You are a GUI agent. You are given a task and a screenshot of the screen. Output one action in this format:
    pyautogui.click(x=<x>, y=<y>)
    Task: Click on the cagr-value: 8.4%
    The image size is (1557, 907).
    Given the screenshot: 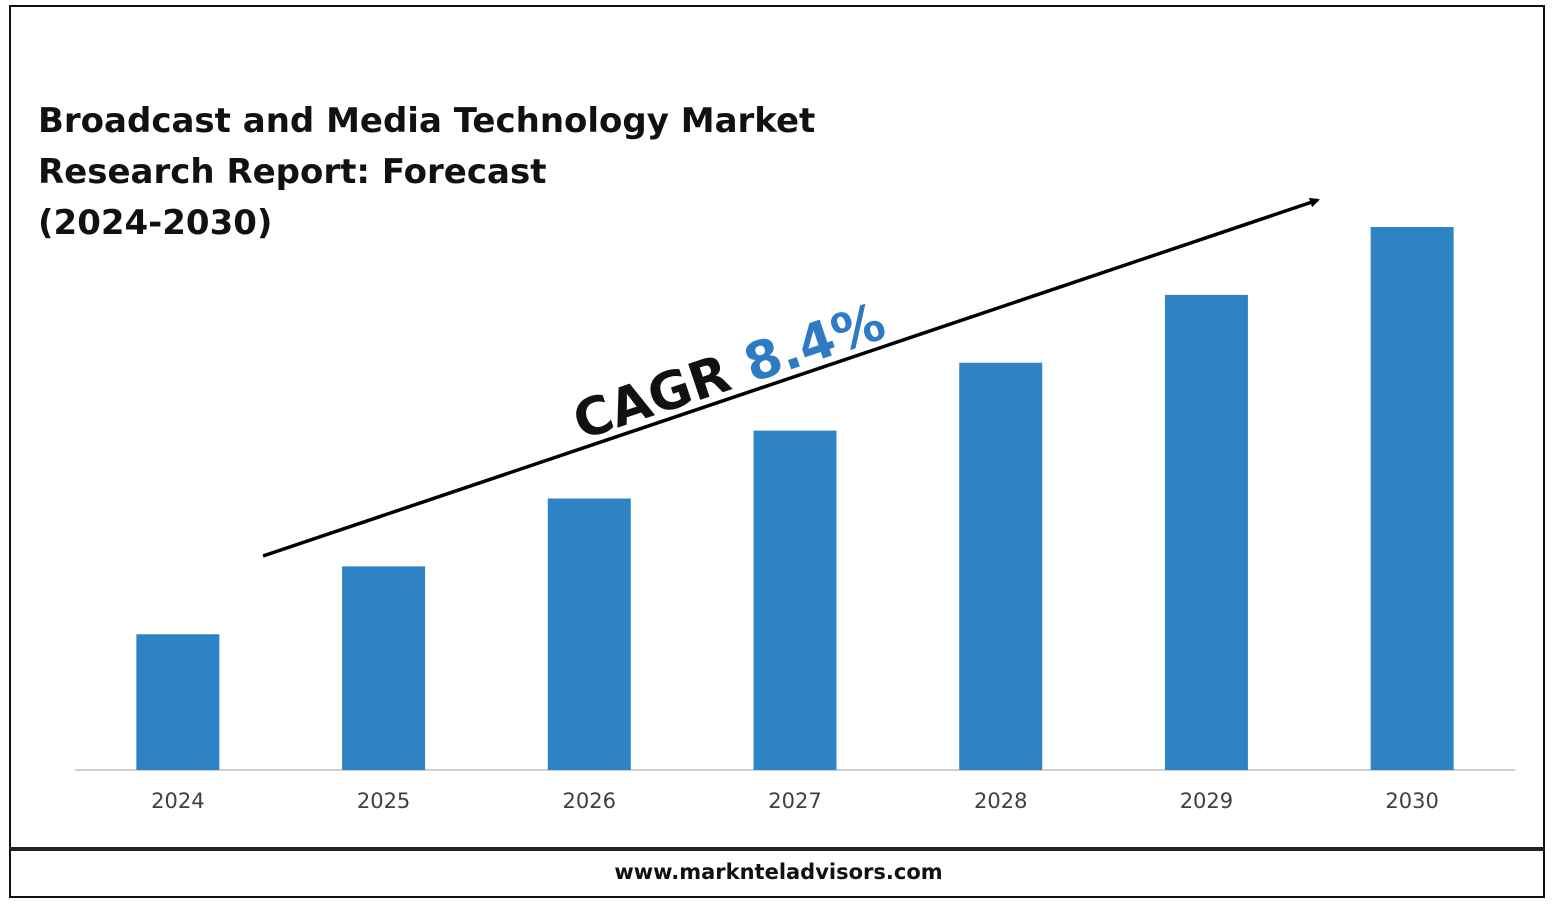 What is the action you would take?
    pyautogui.click(x=815, y=343)
    